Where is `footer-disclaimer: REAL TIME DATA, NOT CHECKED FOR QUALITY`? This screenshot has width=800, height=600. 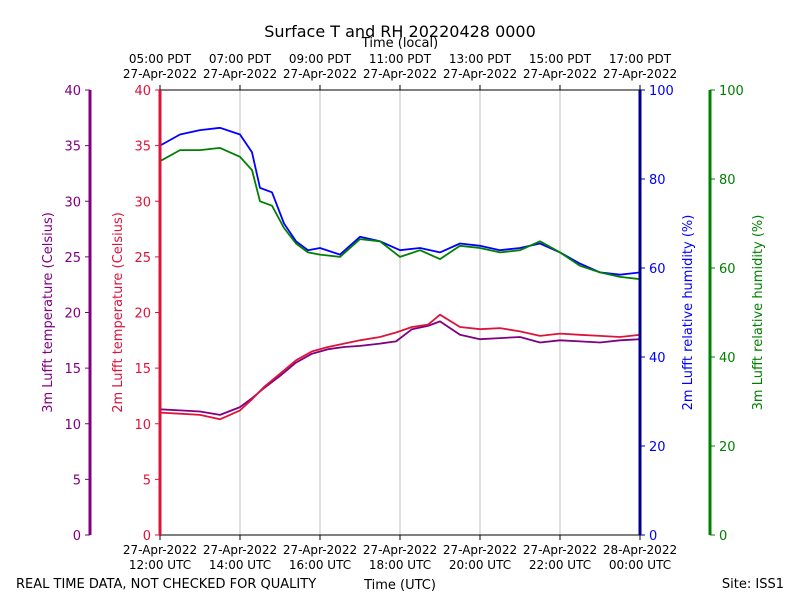 footer-disclaimer: REAL TIME DATA, NOT CHECKED FOR QUALITY is located at coordinates (166, 584).